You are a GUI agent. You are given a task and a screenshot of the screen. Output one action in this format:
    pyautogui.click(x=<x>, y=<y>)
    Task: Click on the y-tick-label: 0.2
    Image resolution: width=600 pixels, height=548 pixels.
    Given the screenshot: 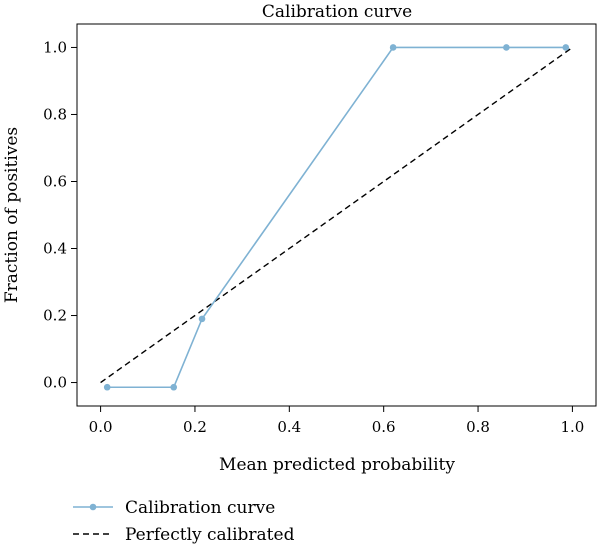 What is the action you would take?
    pyautogui.click(x=55, y=316)
    